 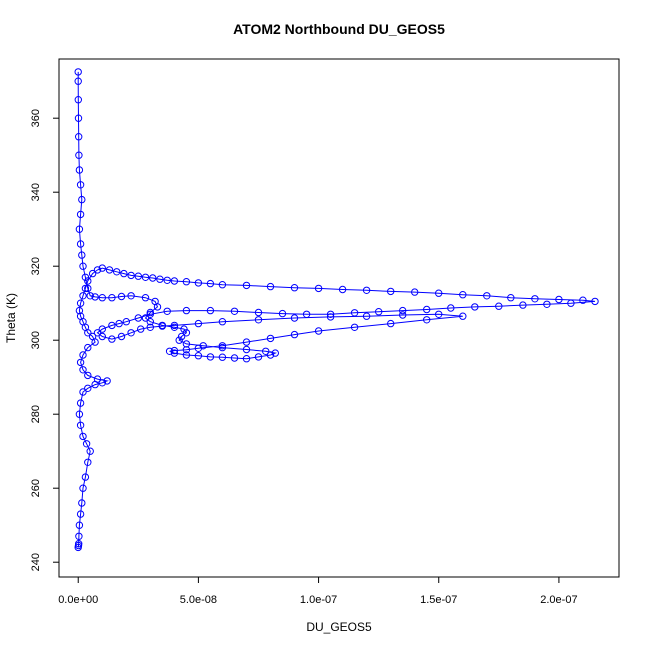 What do you see at coordinates (438, 600) in the screenshot?
I see `x-tick-label: 1.5e-07` at bounding box center [438, 600].